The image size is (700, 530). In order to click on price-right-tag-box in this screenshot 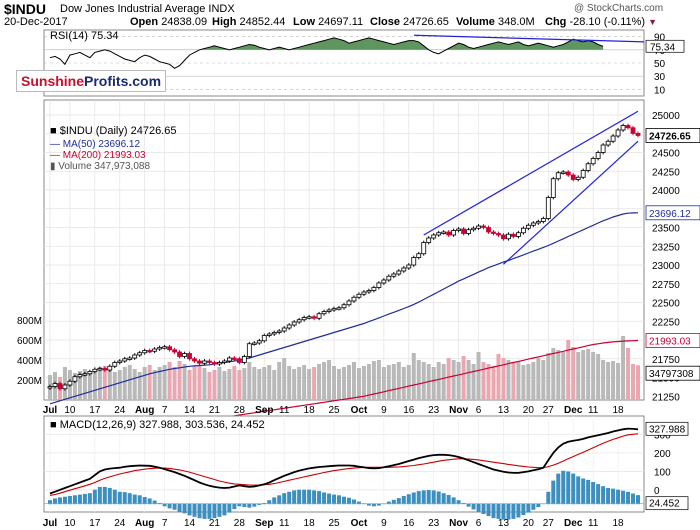, I will do `click(672, 373)`.